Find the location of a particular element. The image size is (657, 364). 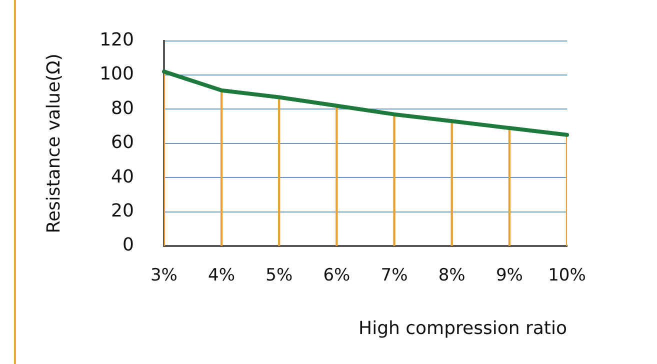

x-axis-title: High compression ratio is located at coordinates (462, 328).